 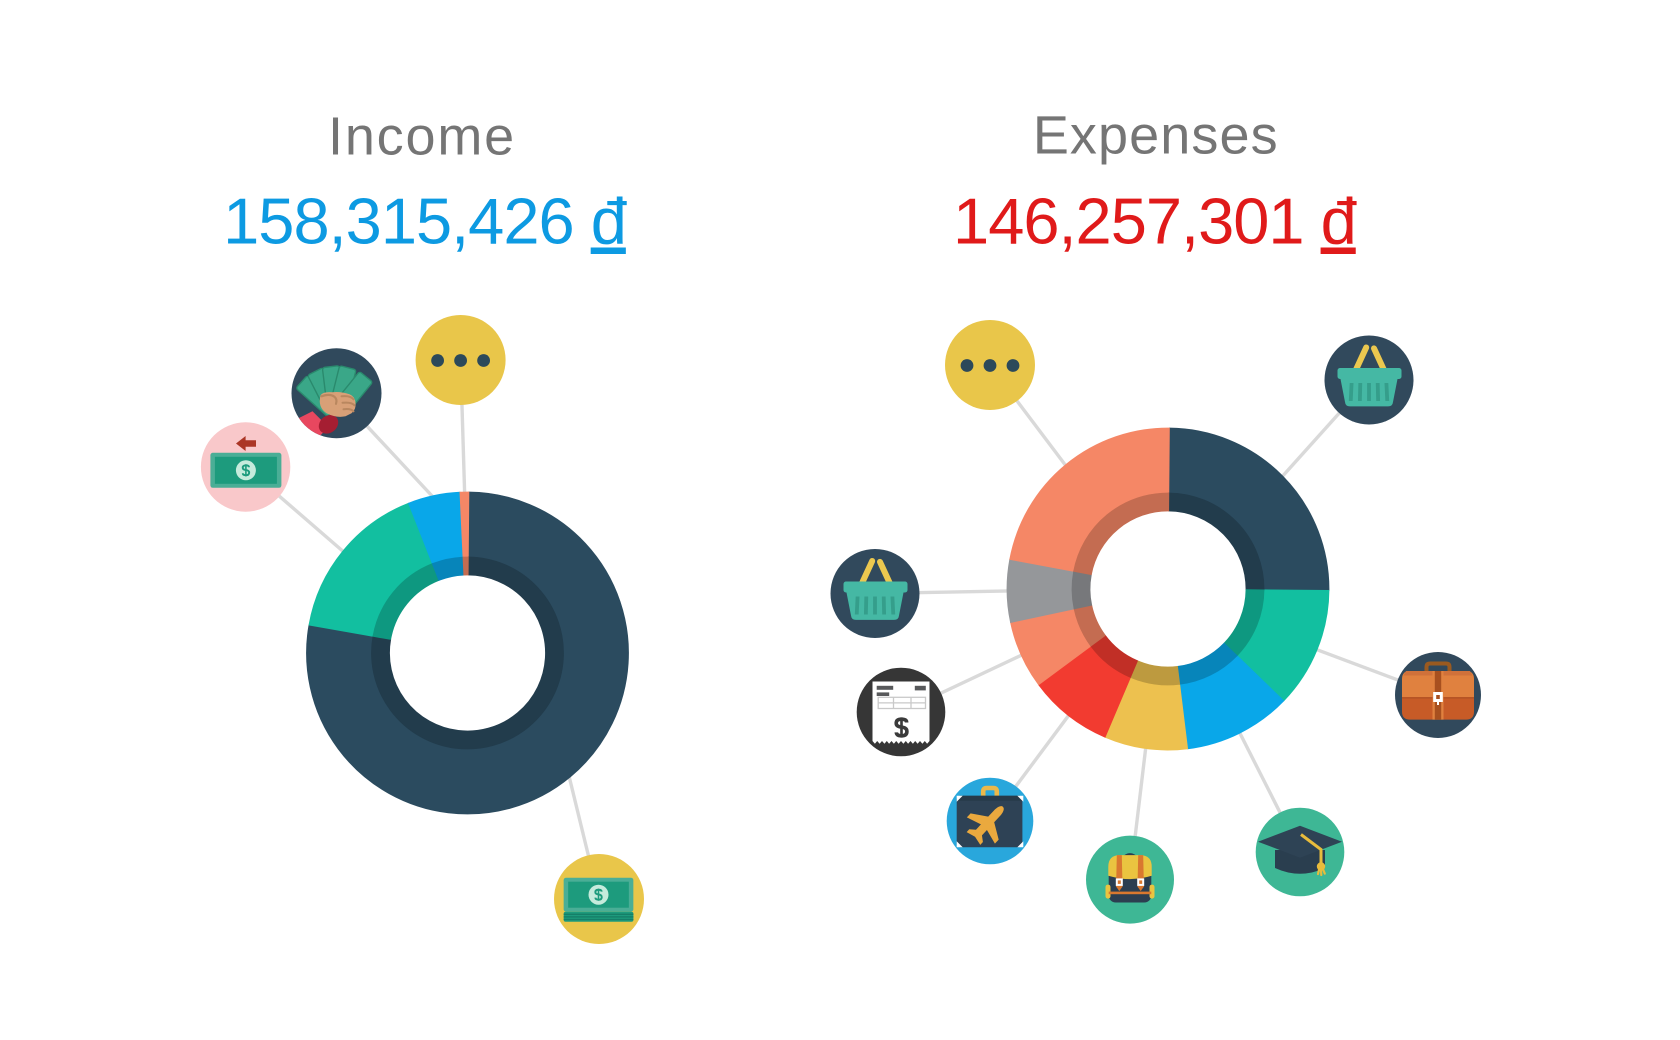 What do you see at coordinates (422, 137) in the screenshot?
I see `svg-text: Income` at bounding box center [422, 137].